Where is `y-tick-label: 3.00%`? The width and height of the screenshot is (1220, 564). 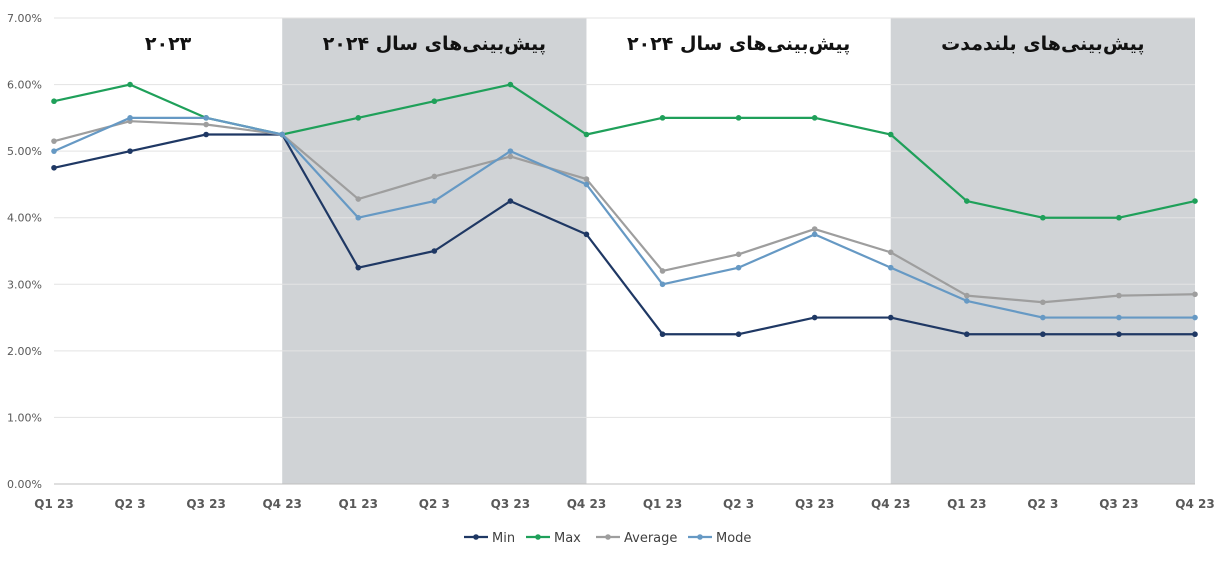
y-tick-label: 3.00% is located at coordinates (24, 284).